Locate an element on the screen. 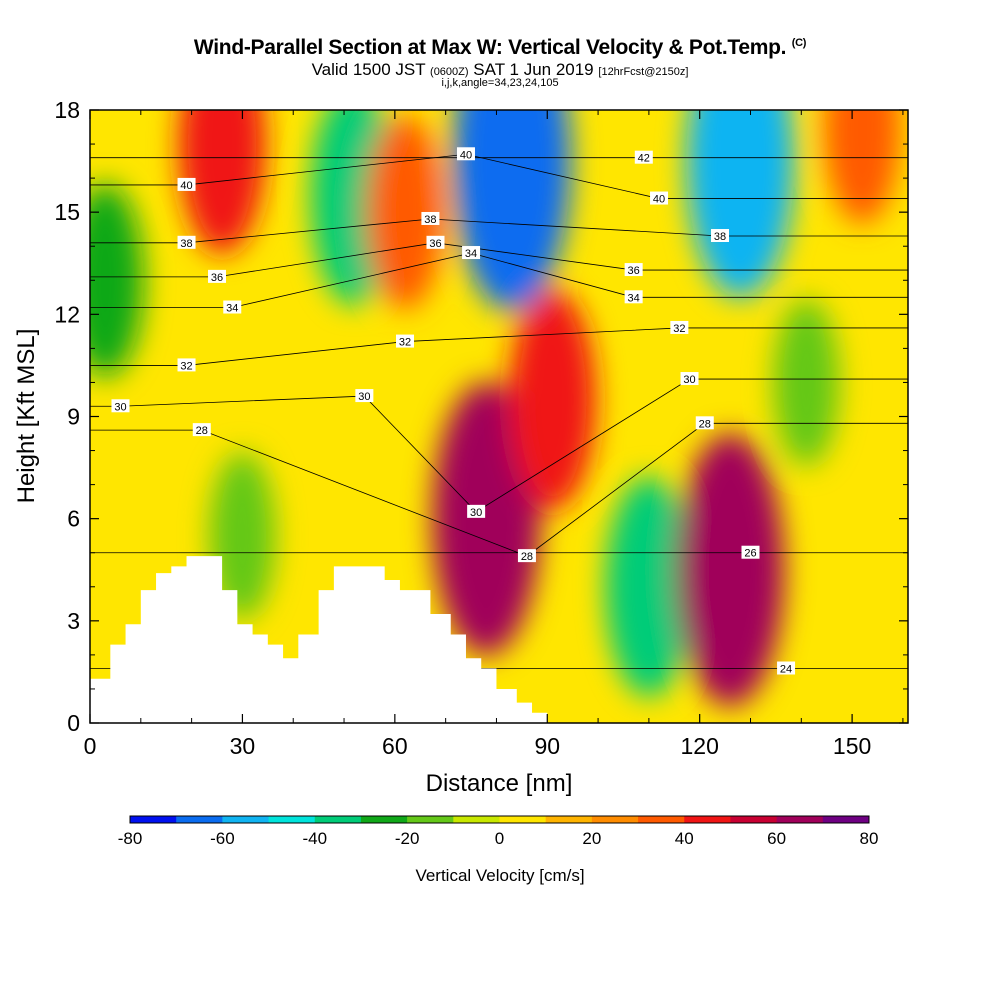 The height and width of the screenshot is (1000, 1000). colorbar: -80 -60 -40 -20 0 20 40 60 80 is located at coordinates (498, 831).